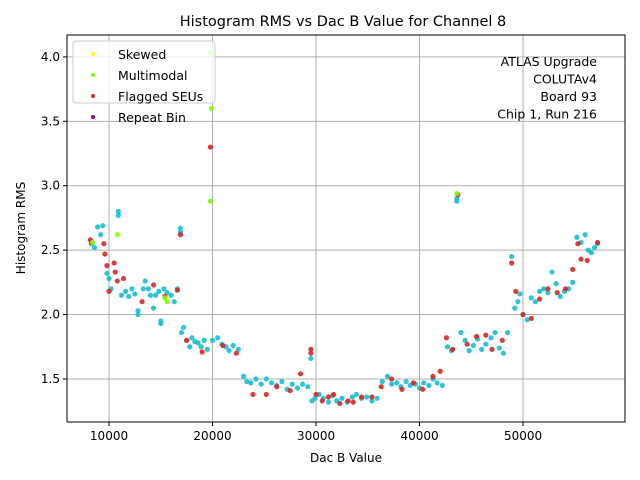 The image size is (640, 480). I want to click on y-tick-label: 3.5, so click(50, 121).